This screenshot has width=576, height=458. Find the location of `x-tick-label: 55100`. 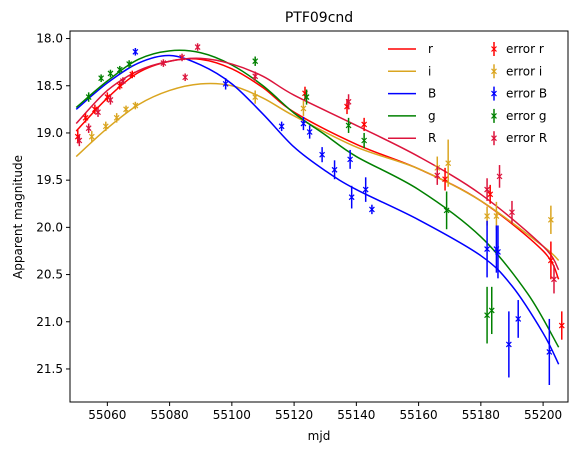

x-tick-label: 55100 is located at coordinates (232, 415).